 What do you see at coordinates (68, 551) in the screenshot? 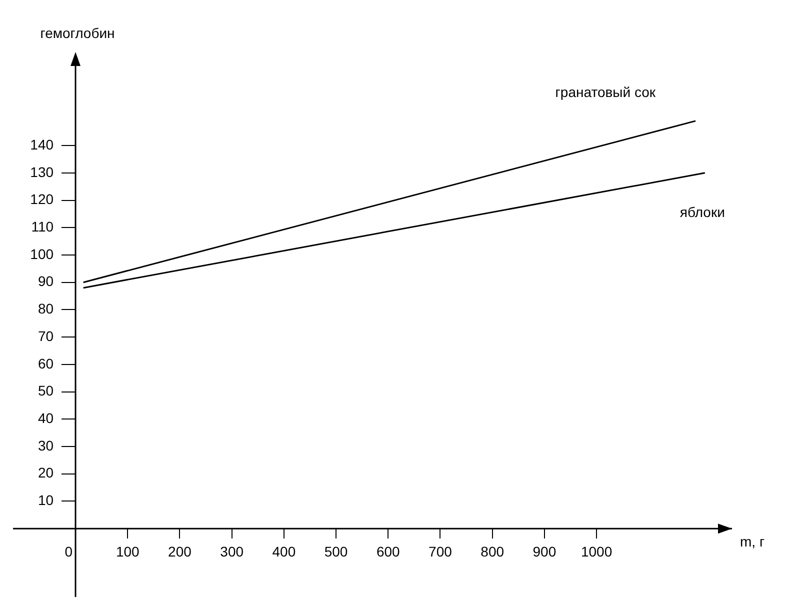
I see `x-tick-label: 0` at bounding box center [68, 551].